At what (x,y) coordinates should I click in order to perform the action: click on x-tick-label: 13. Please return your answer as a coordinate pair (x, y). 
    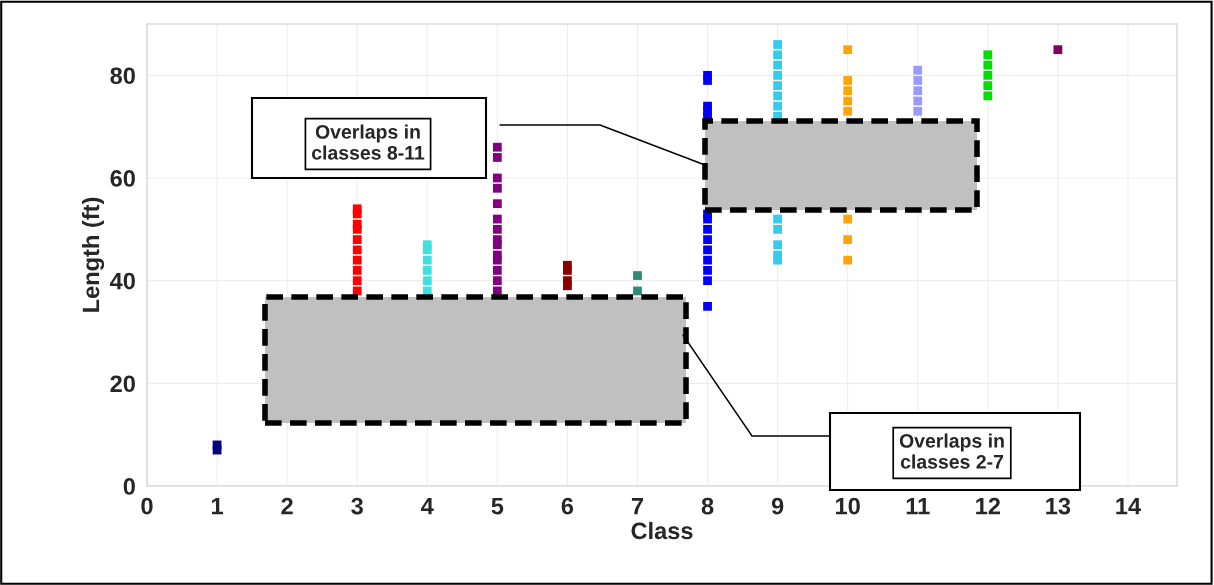
    Looking at the image, I should click on (1058, 506).